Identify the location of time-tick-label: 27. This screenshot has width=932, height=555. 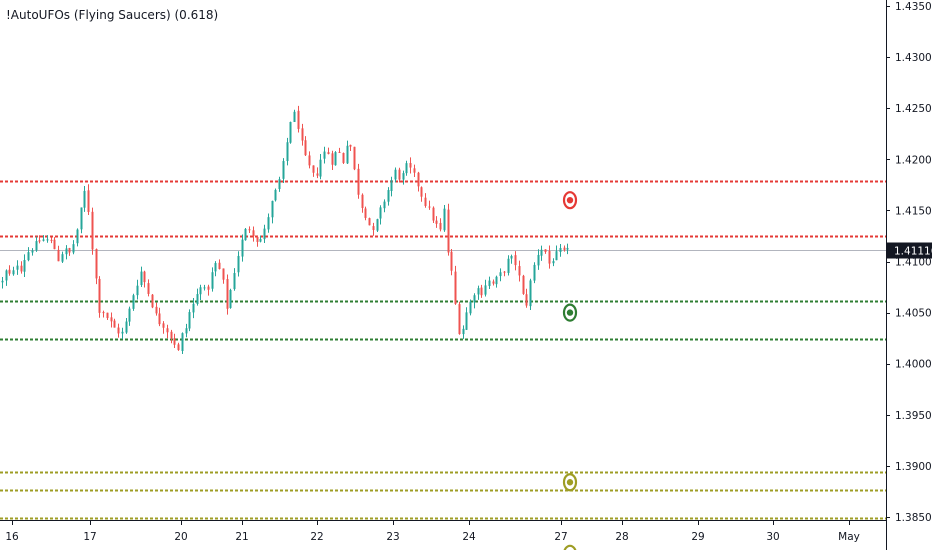
(560, 537).